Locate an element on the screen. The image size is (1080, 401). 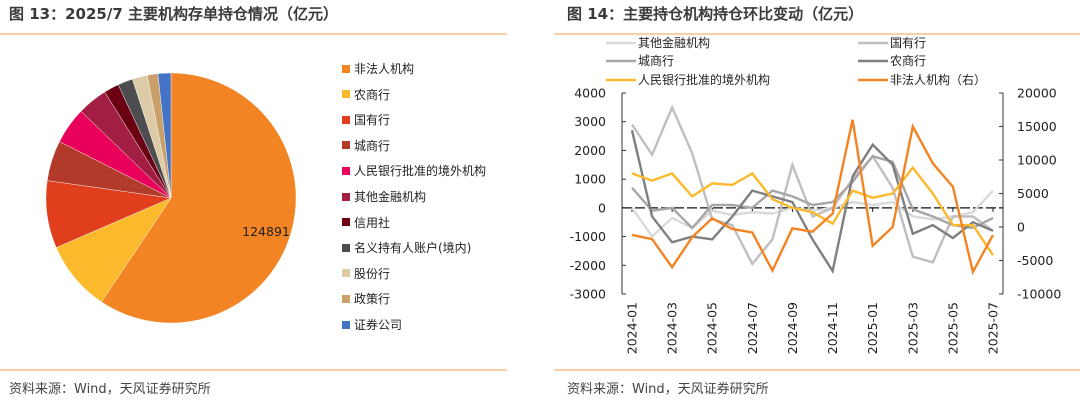
legend-label: 非法人机构 is located at coordinates (384, 69).